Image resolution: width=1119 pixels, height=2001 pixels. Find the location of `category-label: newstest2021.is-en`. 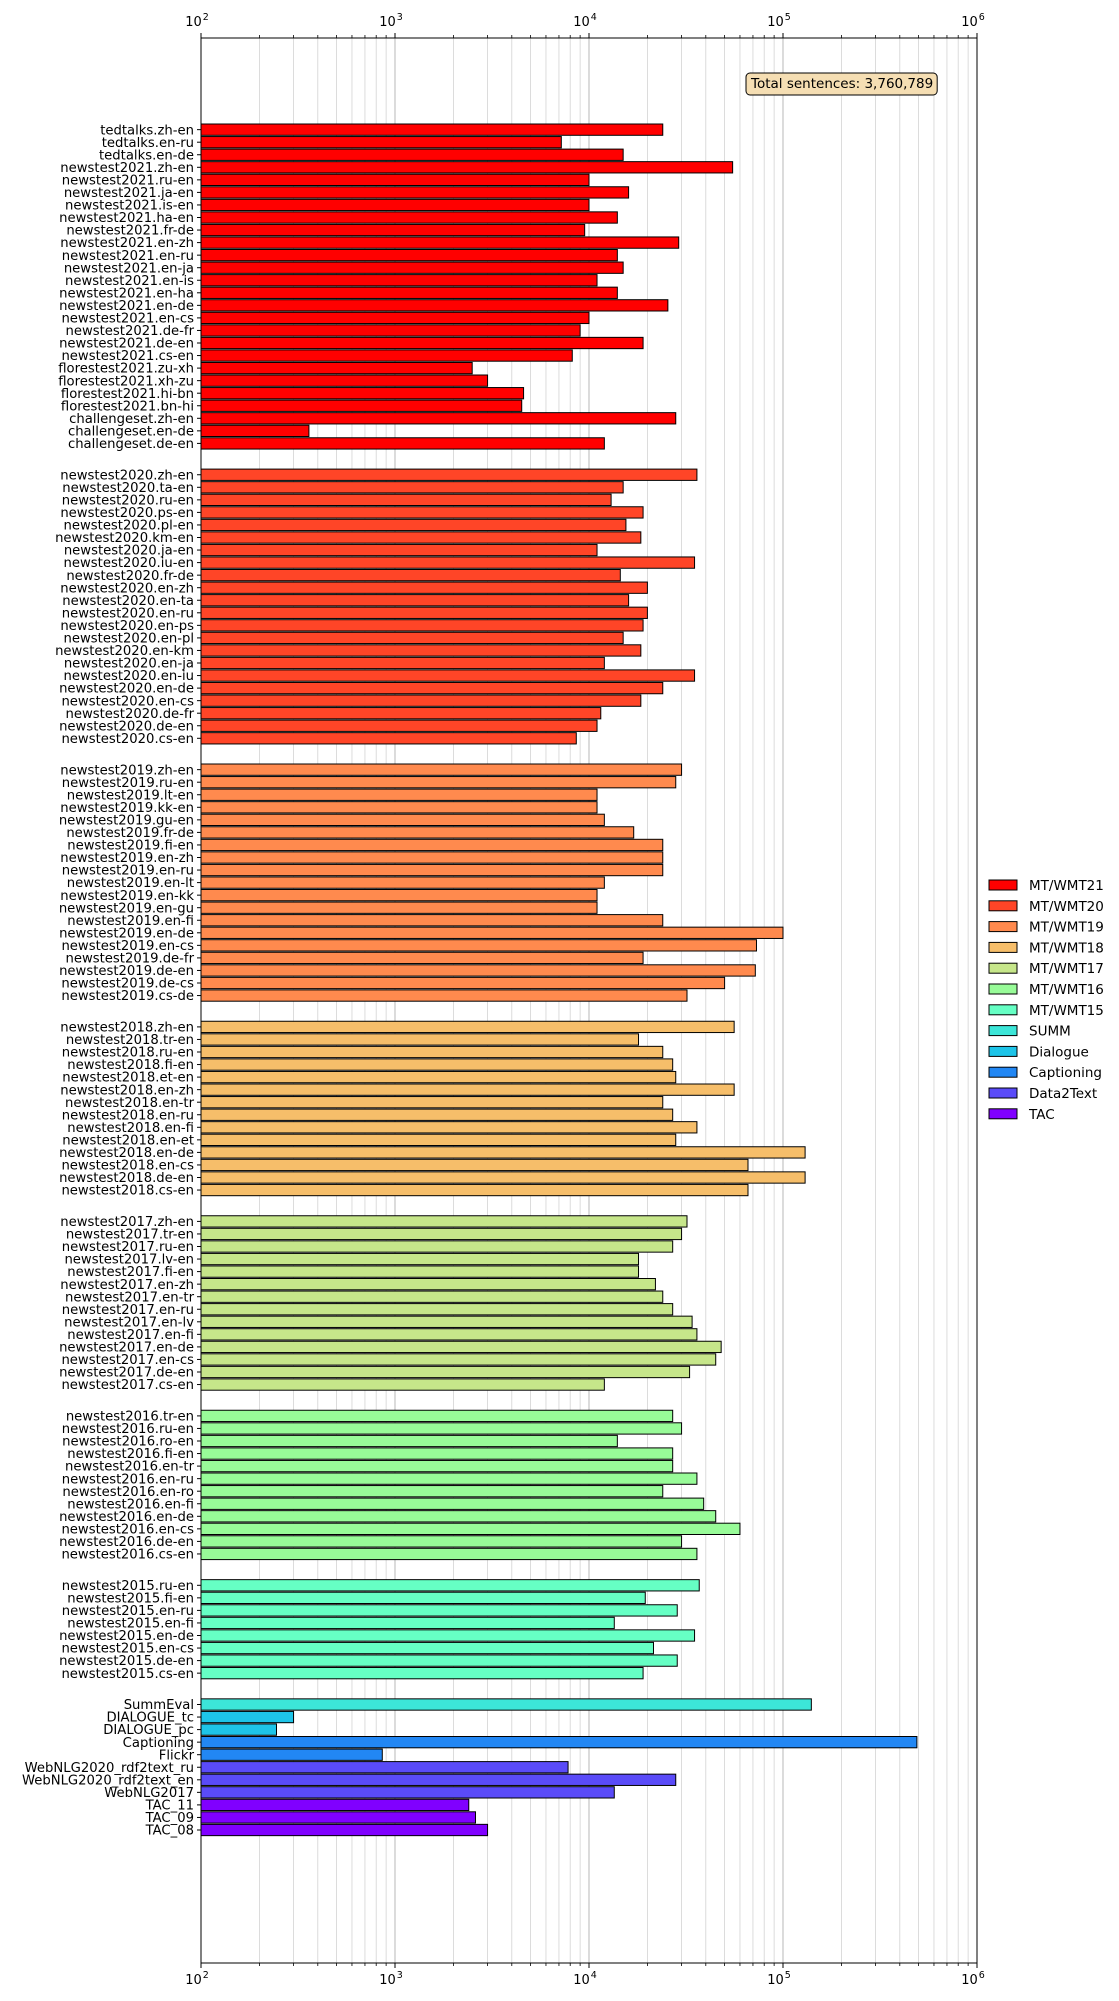

category-label: newstest2021.is-en is located at coordinates (129, 206).